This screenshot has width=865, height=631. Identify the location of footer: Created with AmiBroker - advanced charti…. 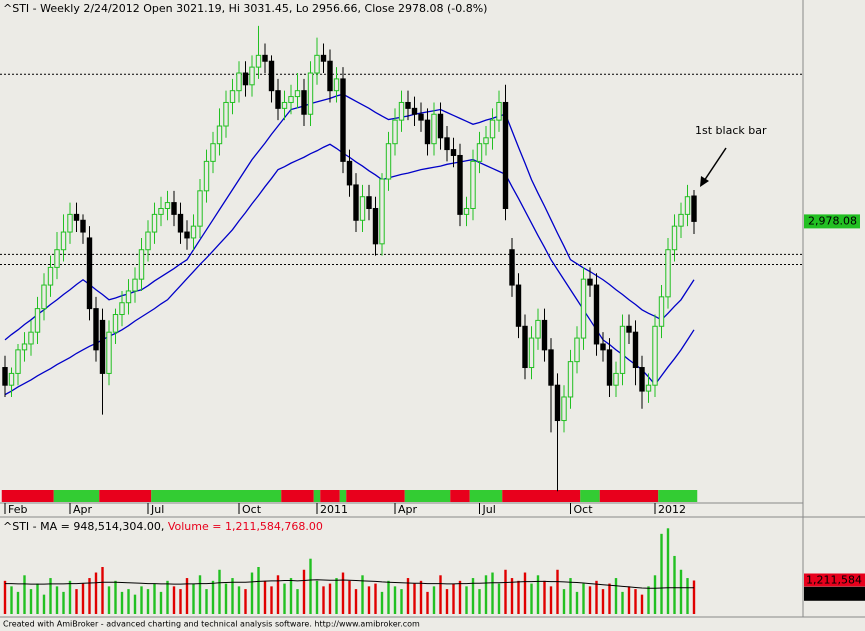
(211, 624).